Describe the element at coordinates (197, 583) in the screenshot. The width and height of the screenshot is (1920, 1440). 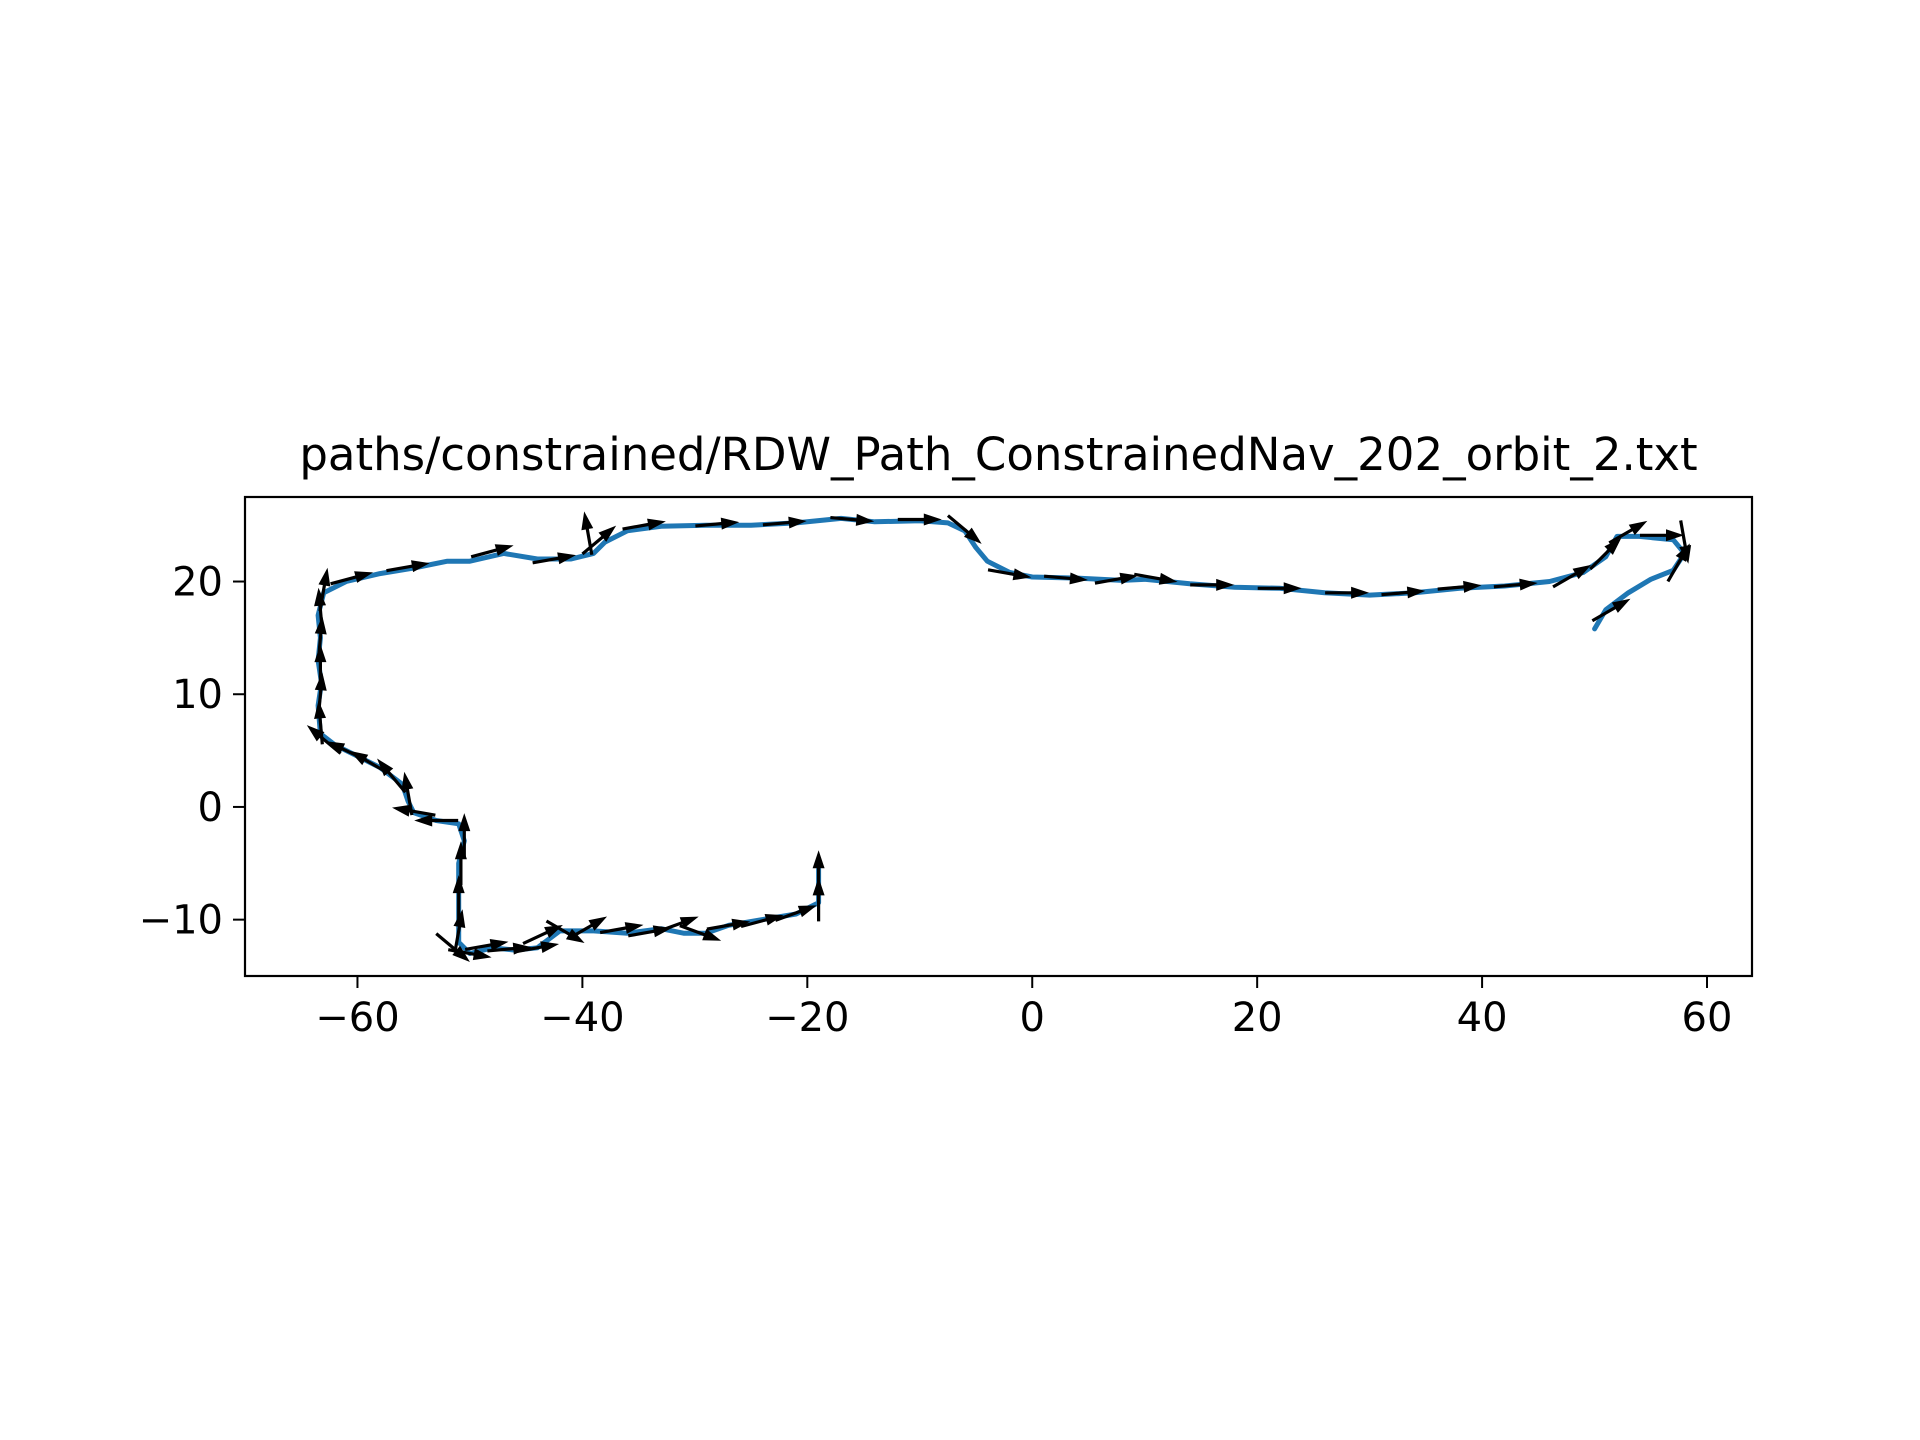
I see `y-tick-label: 20` at that location.